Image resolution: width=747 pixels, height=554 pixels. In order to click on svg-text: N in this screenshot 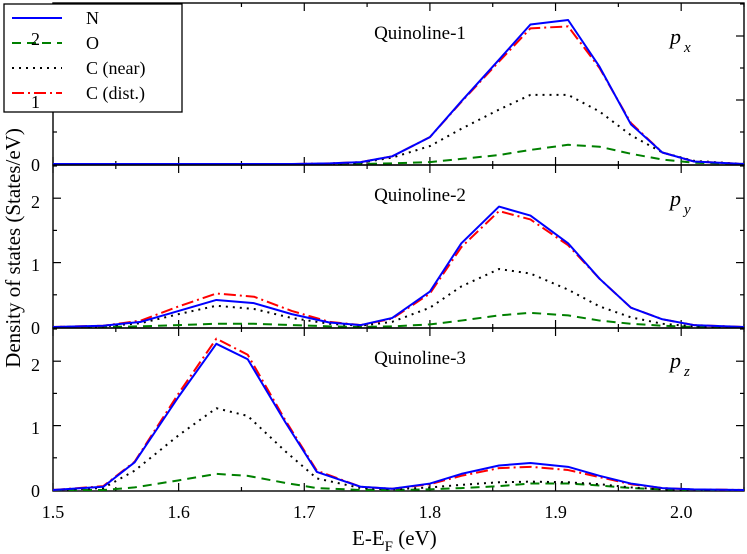, I will do `click(92, 18)`.